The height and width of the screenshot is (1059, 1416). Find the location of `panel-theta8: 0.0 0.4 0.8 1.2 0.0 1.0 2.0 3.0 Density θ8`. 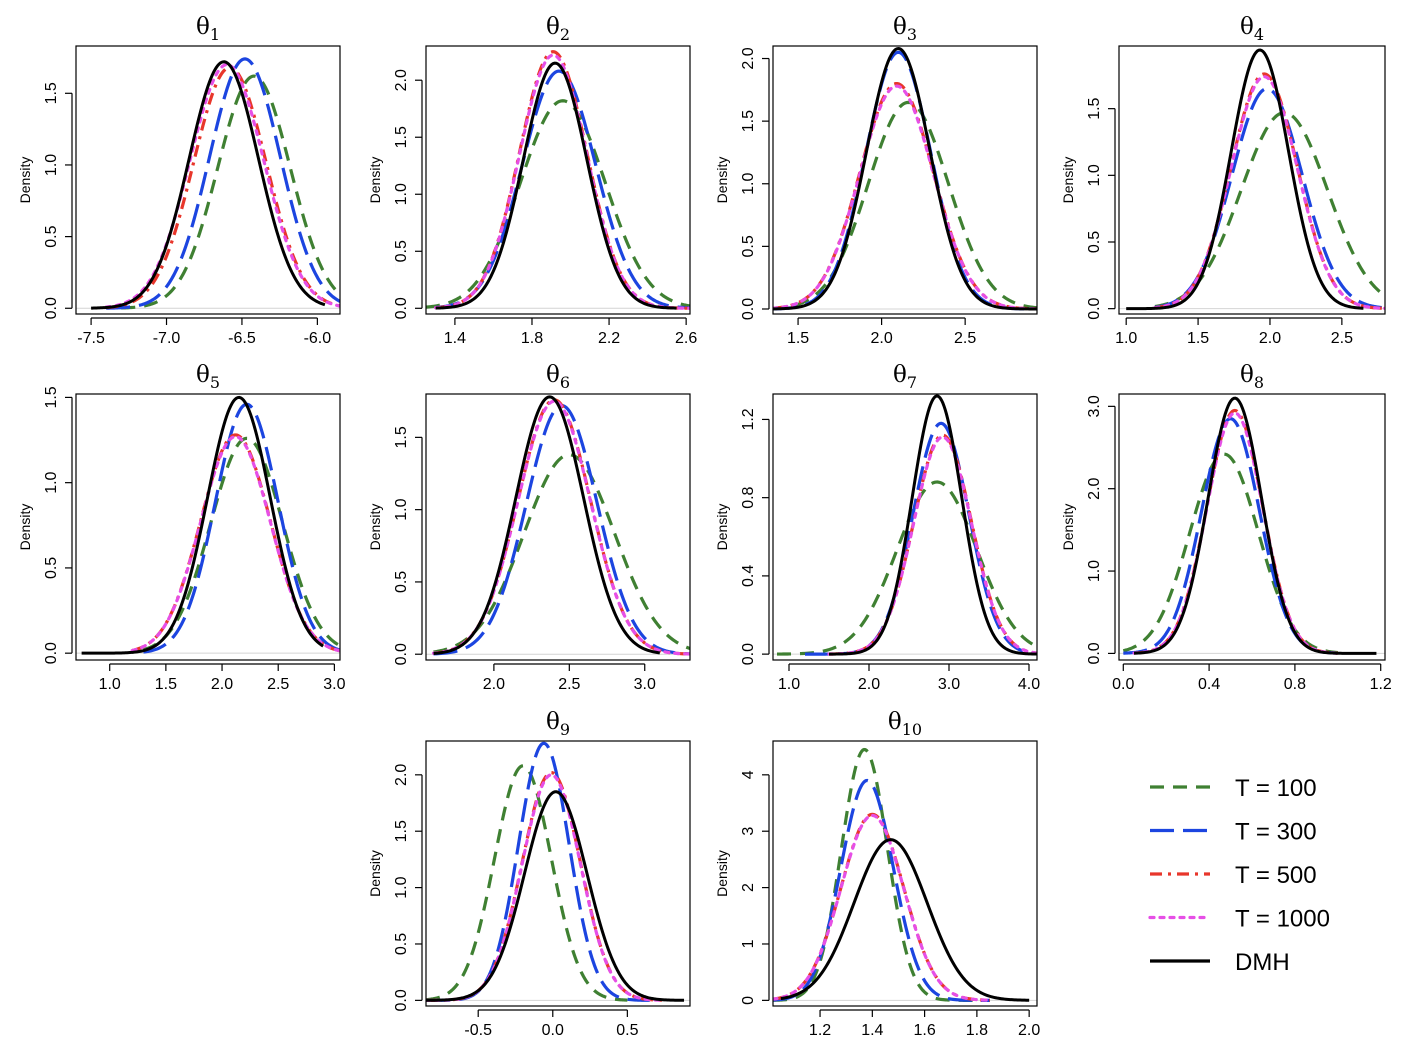

panel-theta8: 0.0 0.4 0.8 1.2 0.0 1.0 2.0 3.0 Density θ8 is located at coordinates (1226, 527).